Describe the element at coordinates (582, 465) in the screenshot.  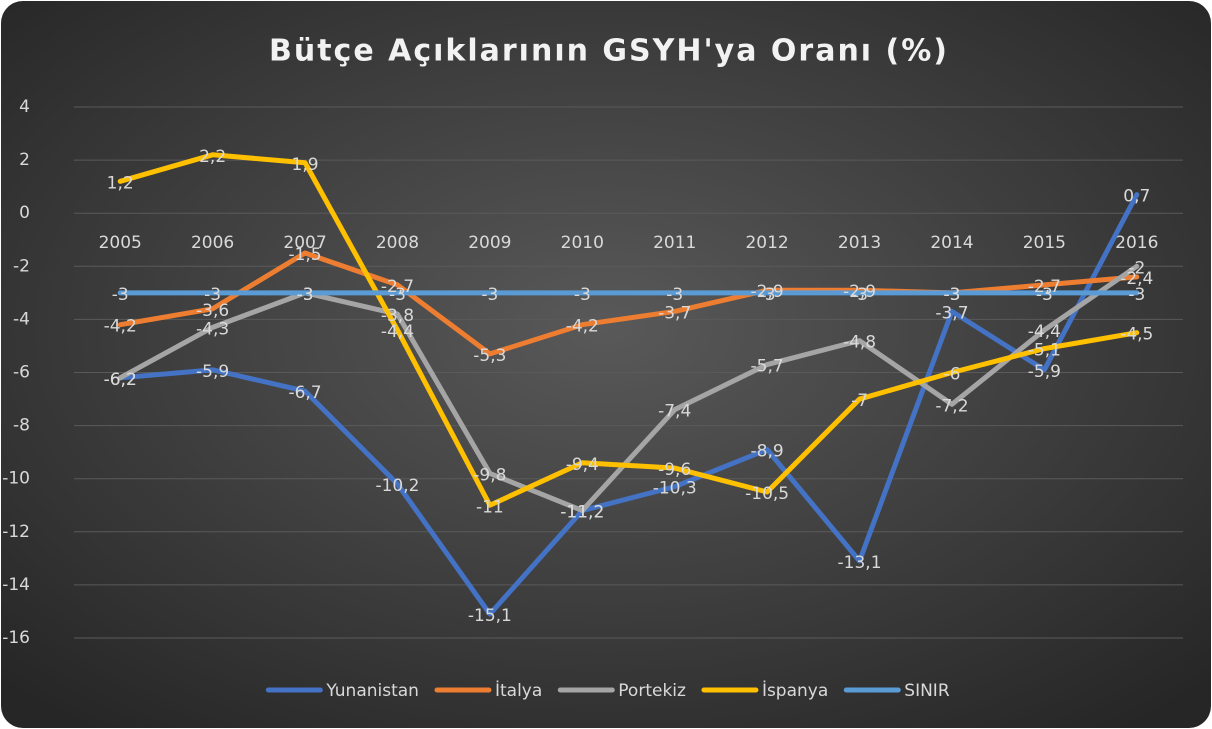
I see `data-label: -9,4` at that location.